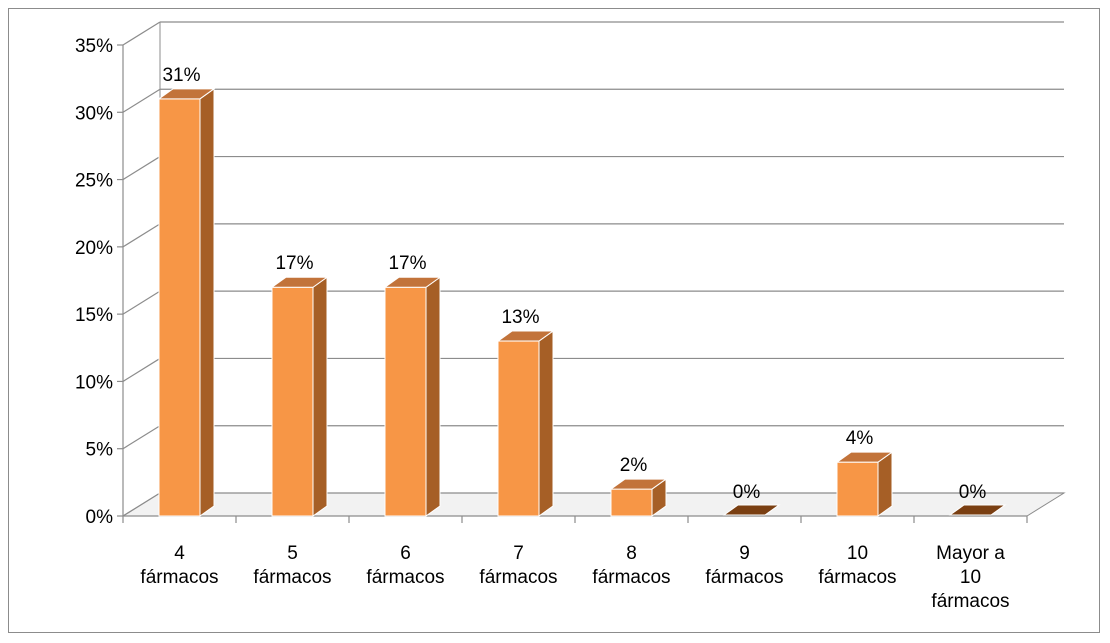 The image size is (1110, 643). I want to click on x-category-label-line: 9, so click(744, 553).